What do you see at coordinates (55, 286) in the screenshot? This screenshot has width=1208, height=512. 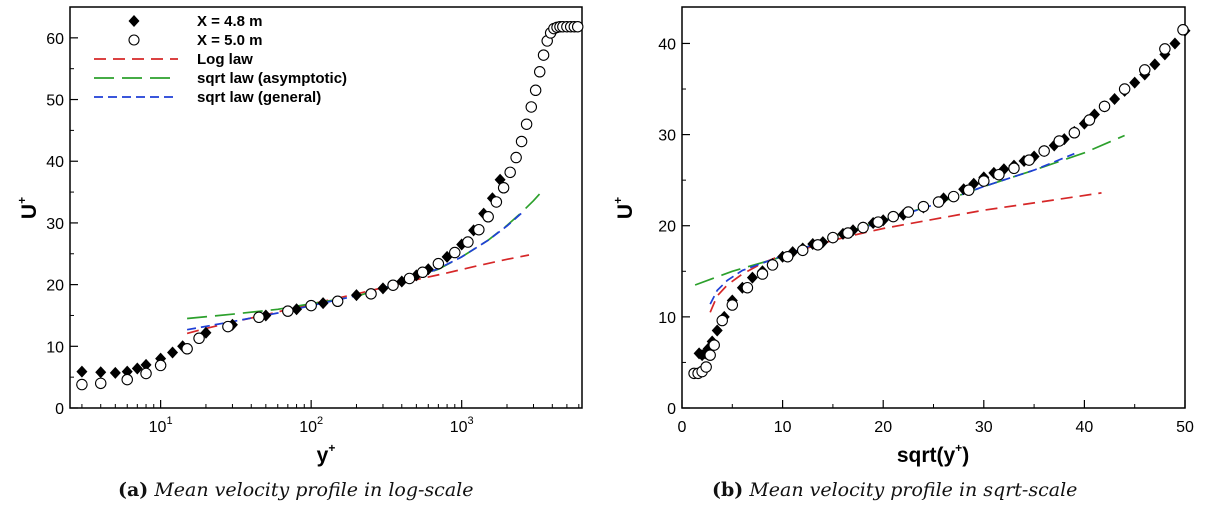 I see `a-y-tick-label: 20` at bounding box center [55, 286].